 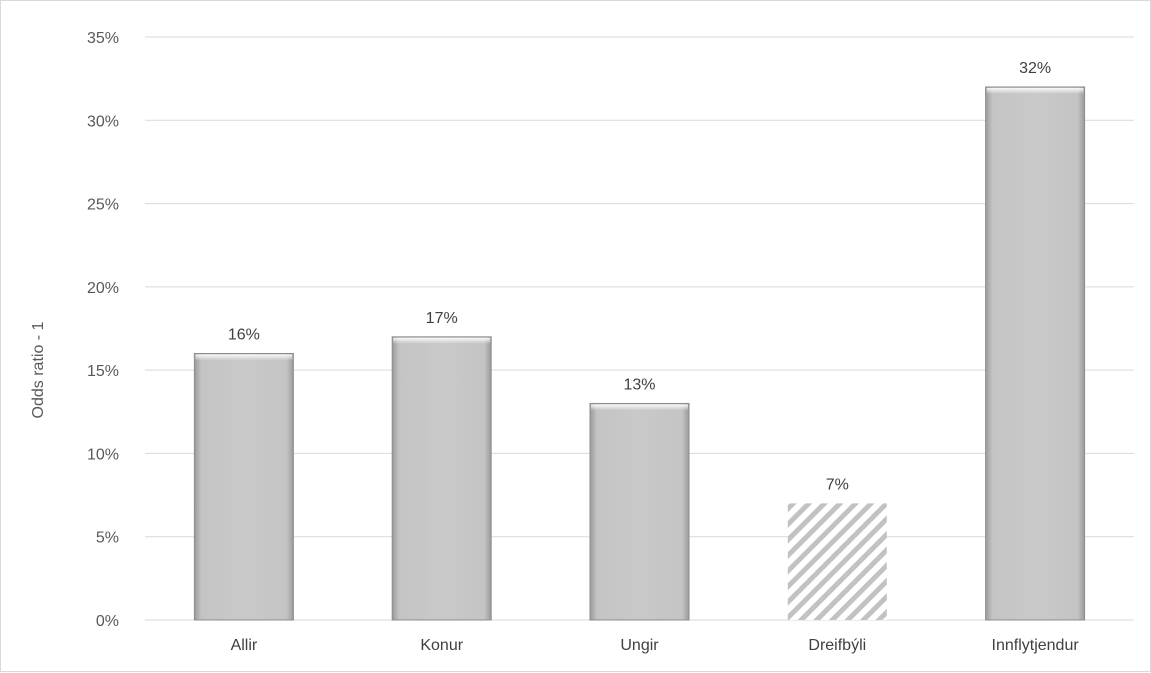 What do you see at coordinates (103, 288) in the screenshot?
I see `y-tick-label: 20%` at bounding box center [103, 288].